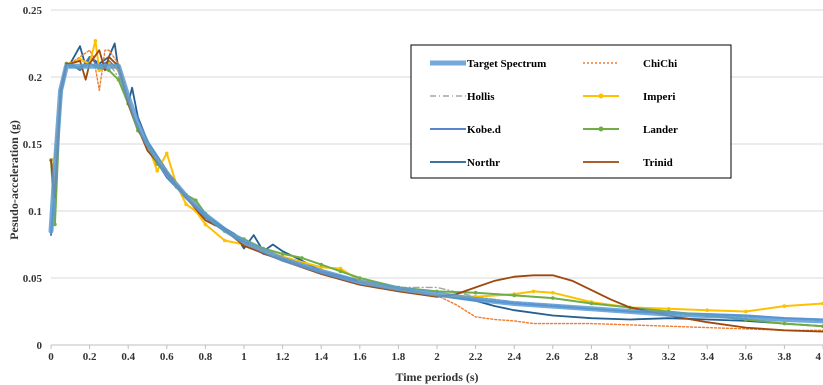  I want to click on x-tick-label: 1.8, so click(399, 357).